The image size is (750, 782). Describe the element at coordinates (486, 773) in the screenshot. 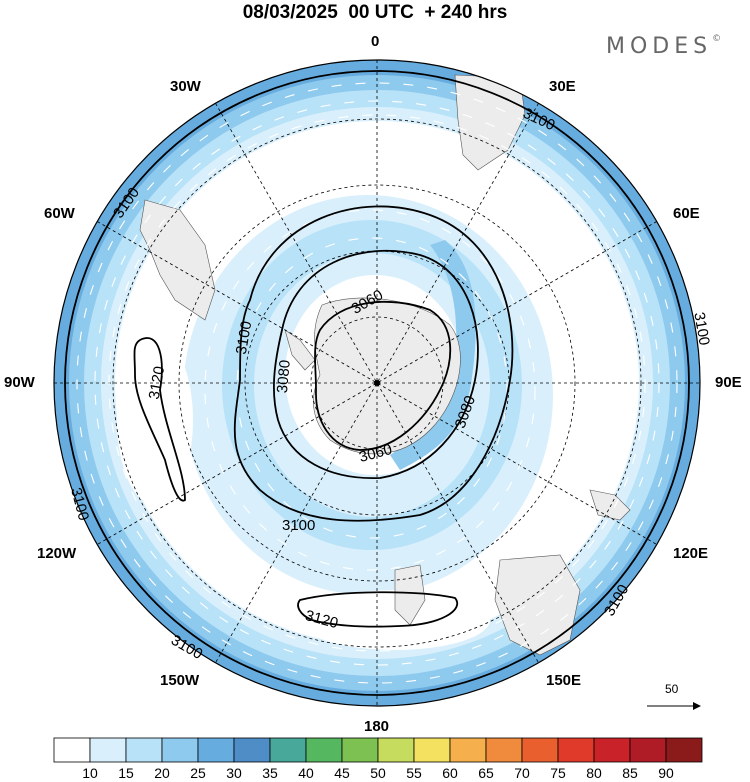

I see `colorbar-tick-label: 65` at that location.